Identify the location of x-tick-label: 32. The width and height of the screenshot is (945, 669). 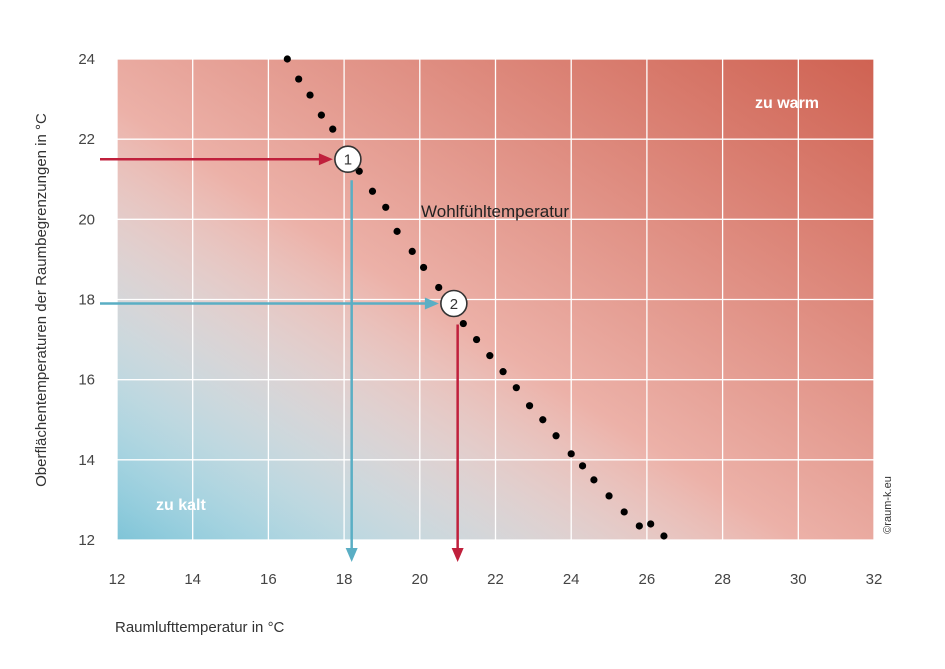
(874, 579).